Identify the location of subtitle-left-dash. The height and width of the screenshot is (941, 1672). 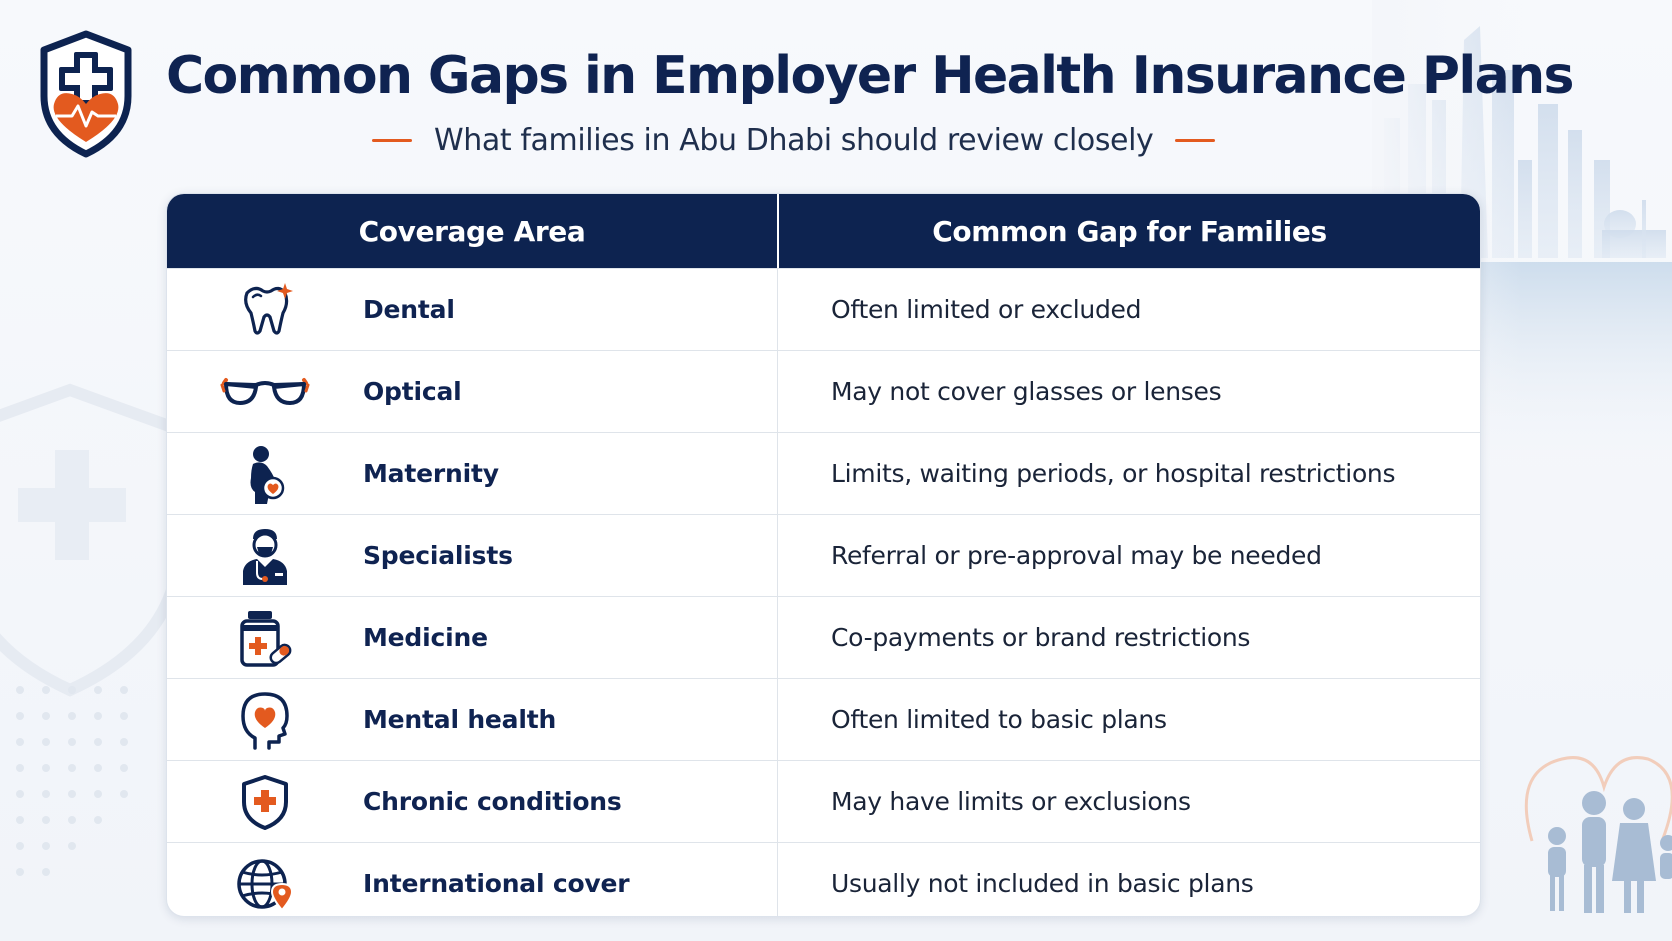
(392, 140).